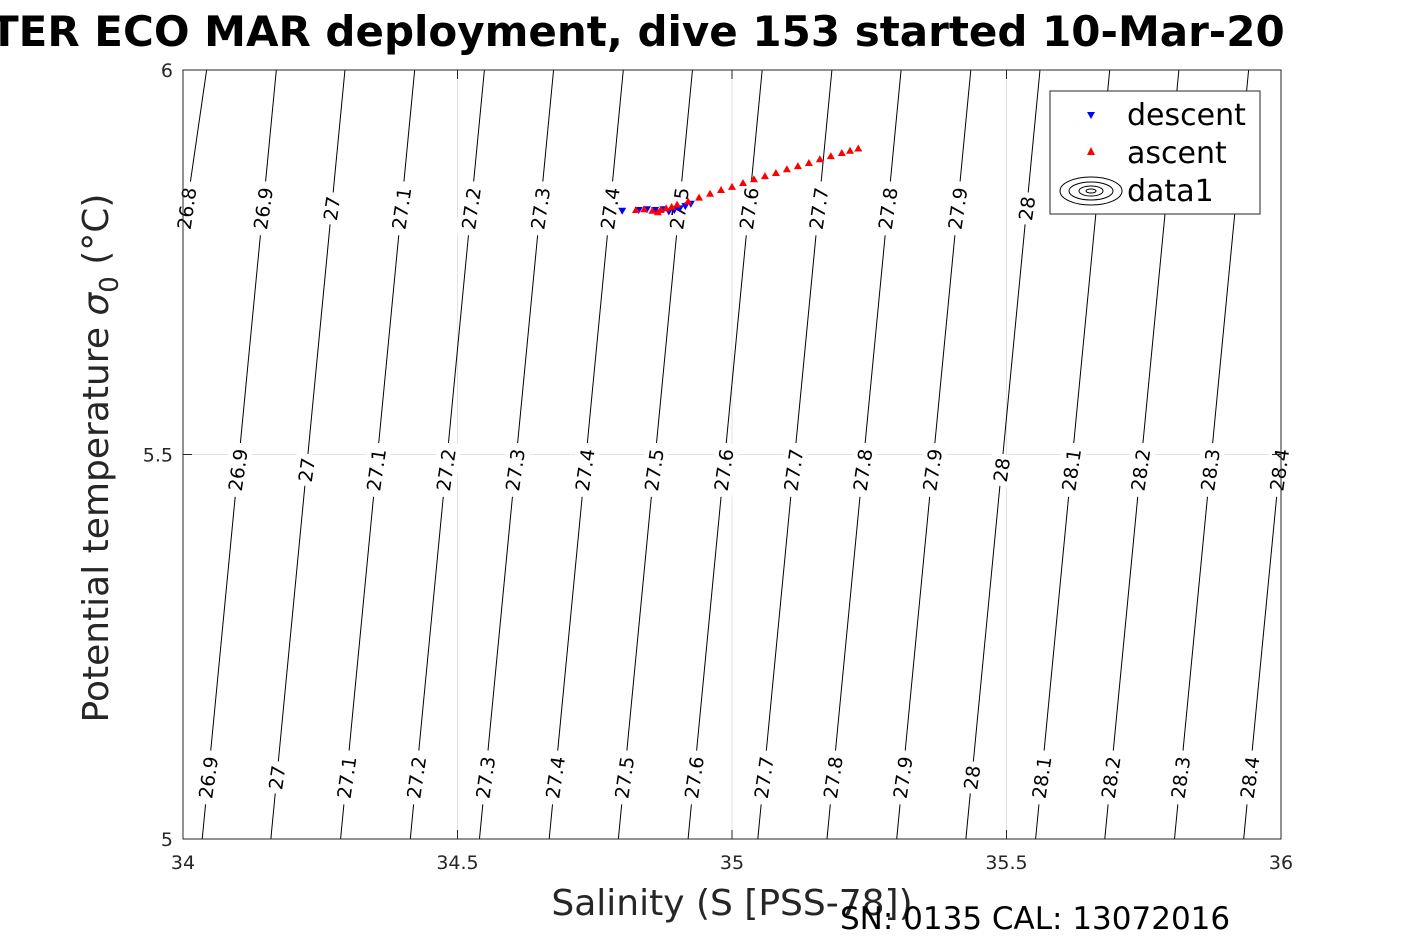 The height and width of the screenshot is (945, 1417). Describe the element at coordinates (932, 470) in the screenshot. I see `isopycnal-label-27-9-row1: 27.9` at that location.